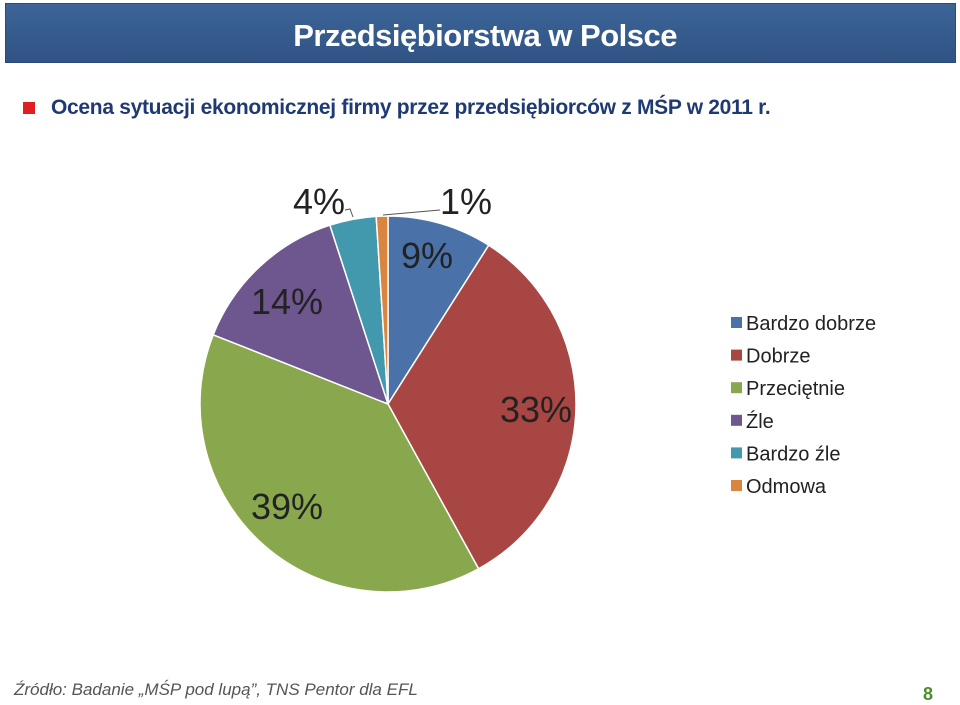 This screenshot has width=960, height=705. I want to click on data-label-odmowa: 1%, so click(466, 201).